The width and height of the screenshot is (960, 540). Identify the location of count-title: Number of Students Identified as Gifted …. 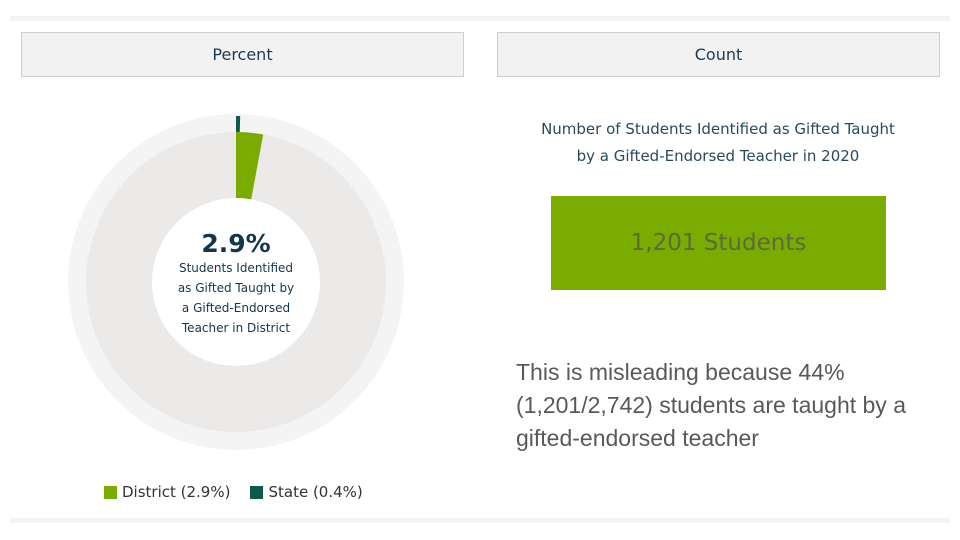
(718, 143).